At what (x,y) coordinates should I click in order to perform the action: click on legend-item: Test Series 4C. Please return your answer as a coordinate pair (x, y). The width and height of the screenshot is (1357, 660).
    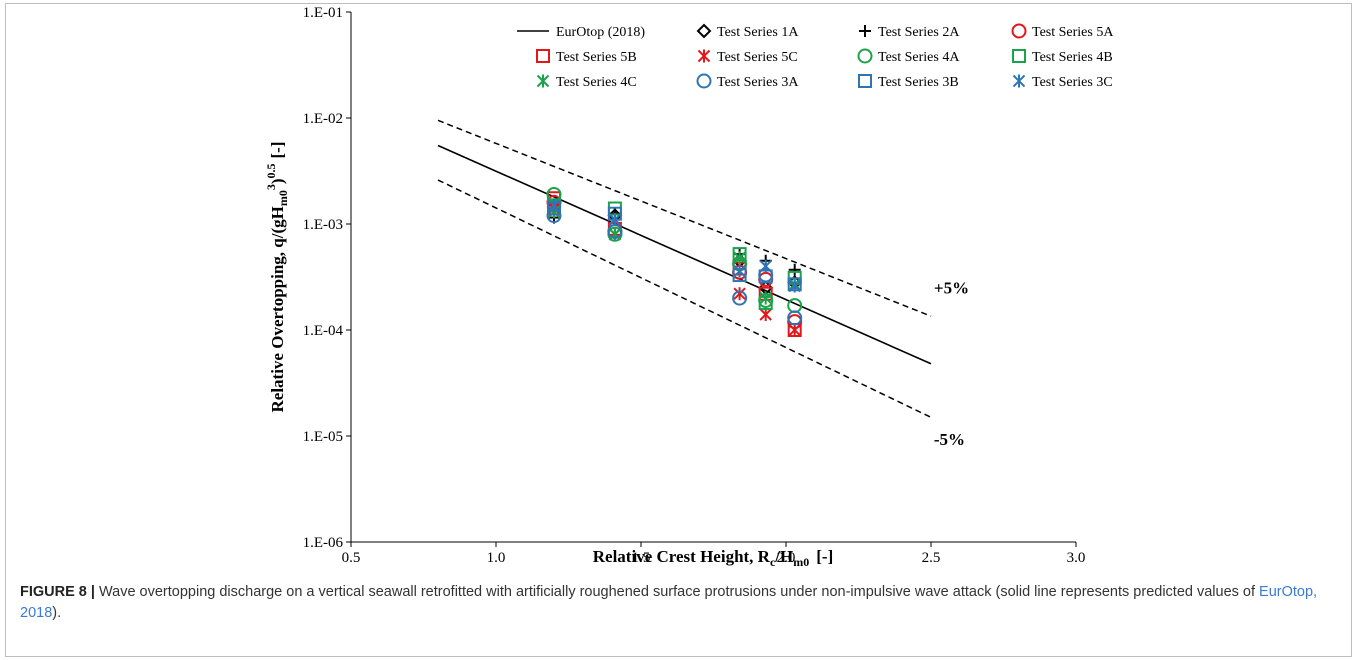
    Looking at the image, I should click on (586, 82).